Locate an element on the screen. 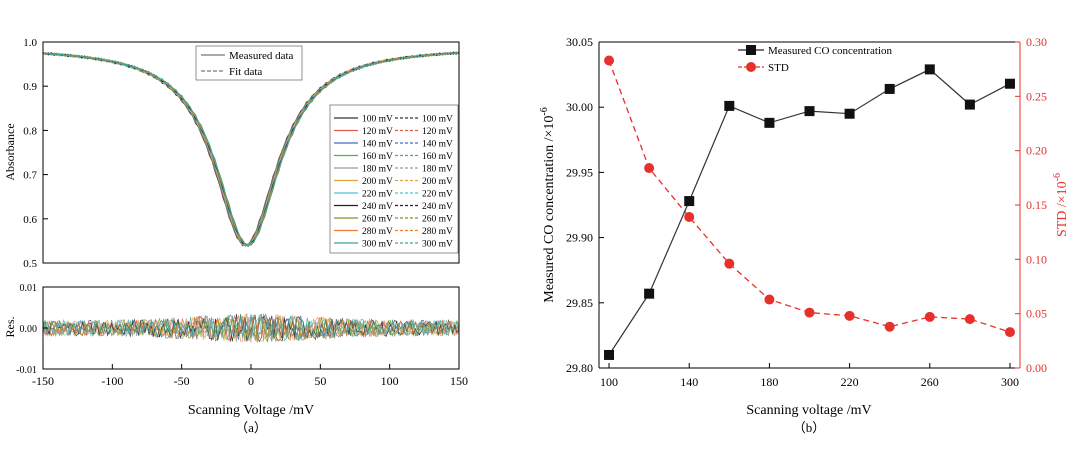 This screenshot has width=1078, height=470. legend-fit-5-label: 180 mV is located at coordinates (437, 170).